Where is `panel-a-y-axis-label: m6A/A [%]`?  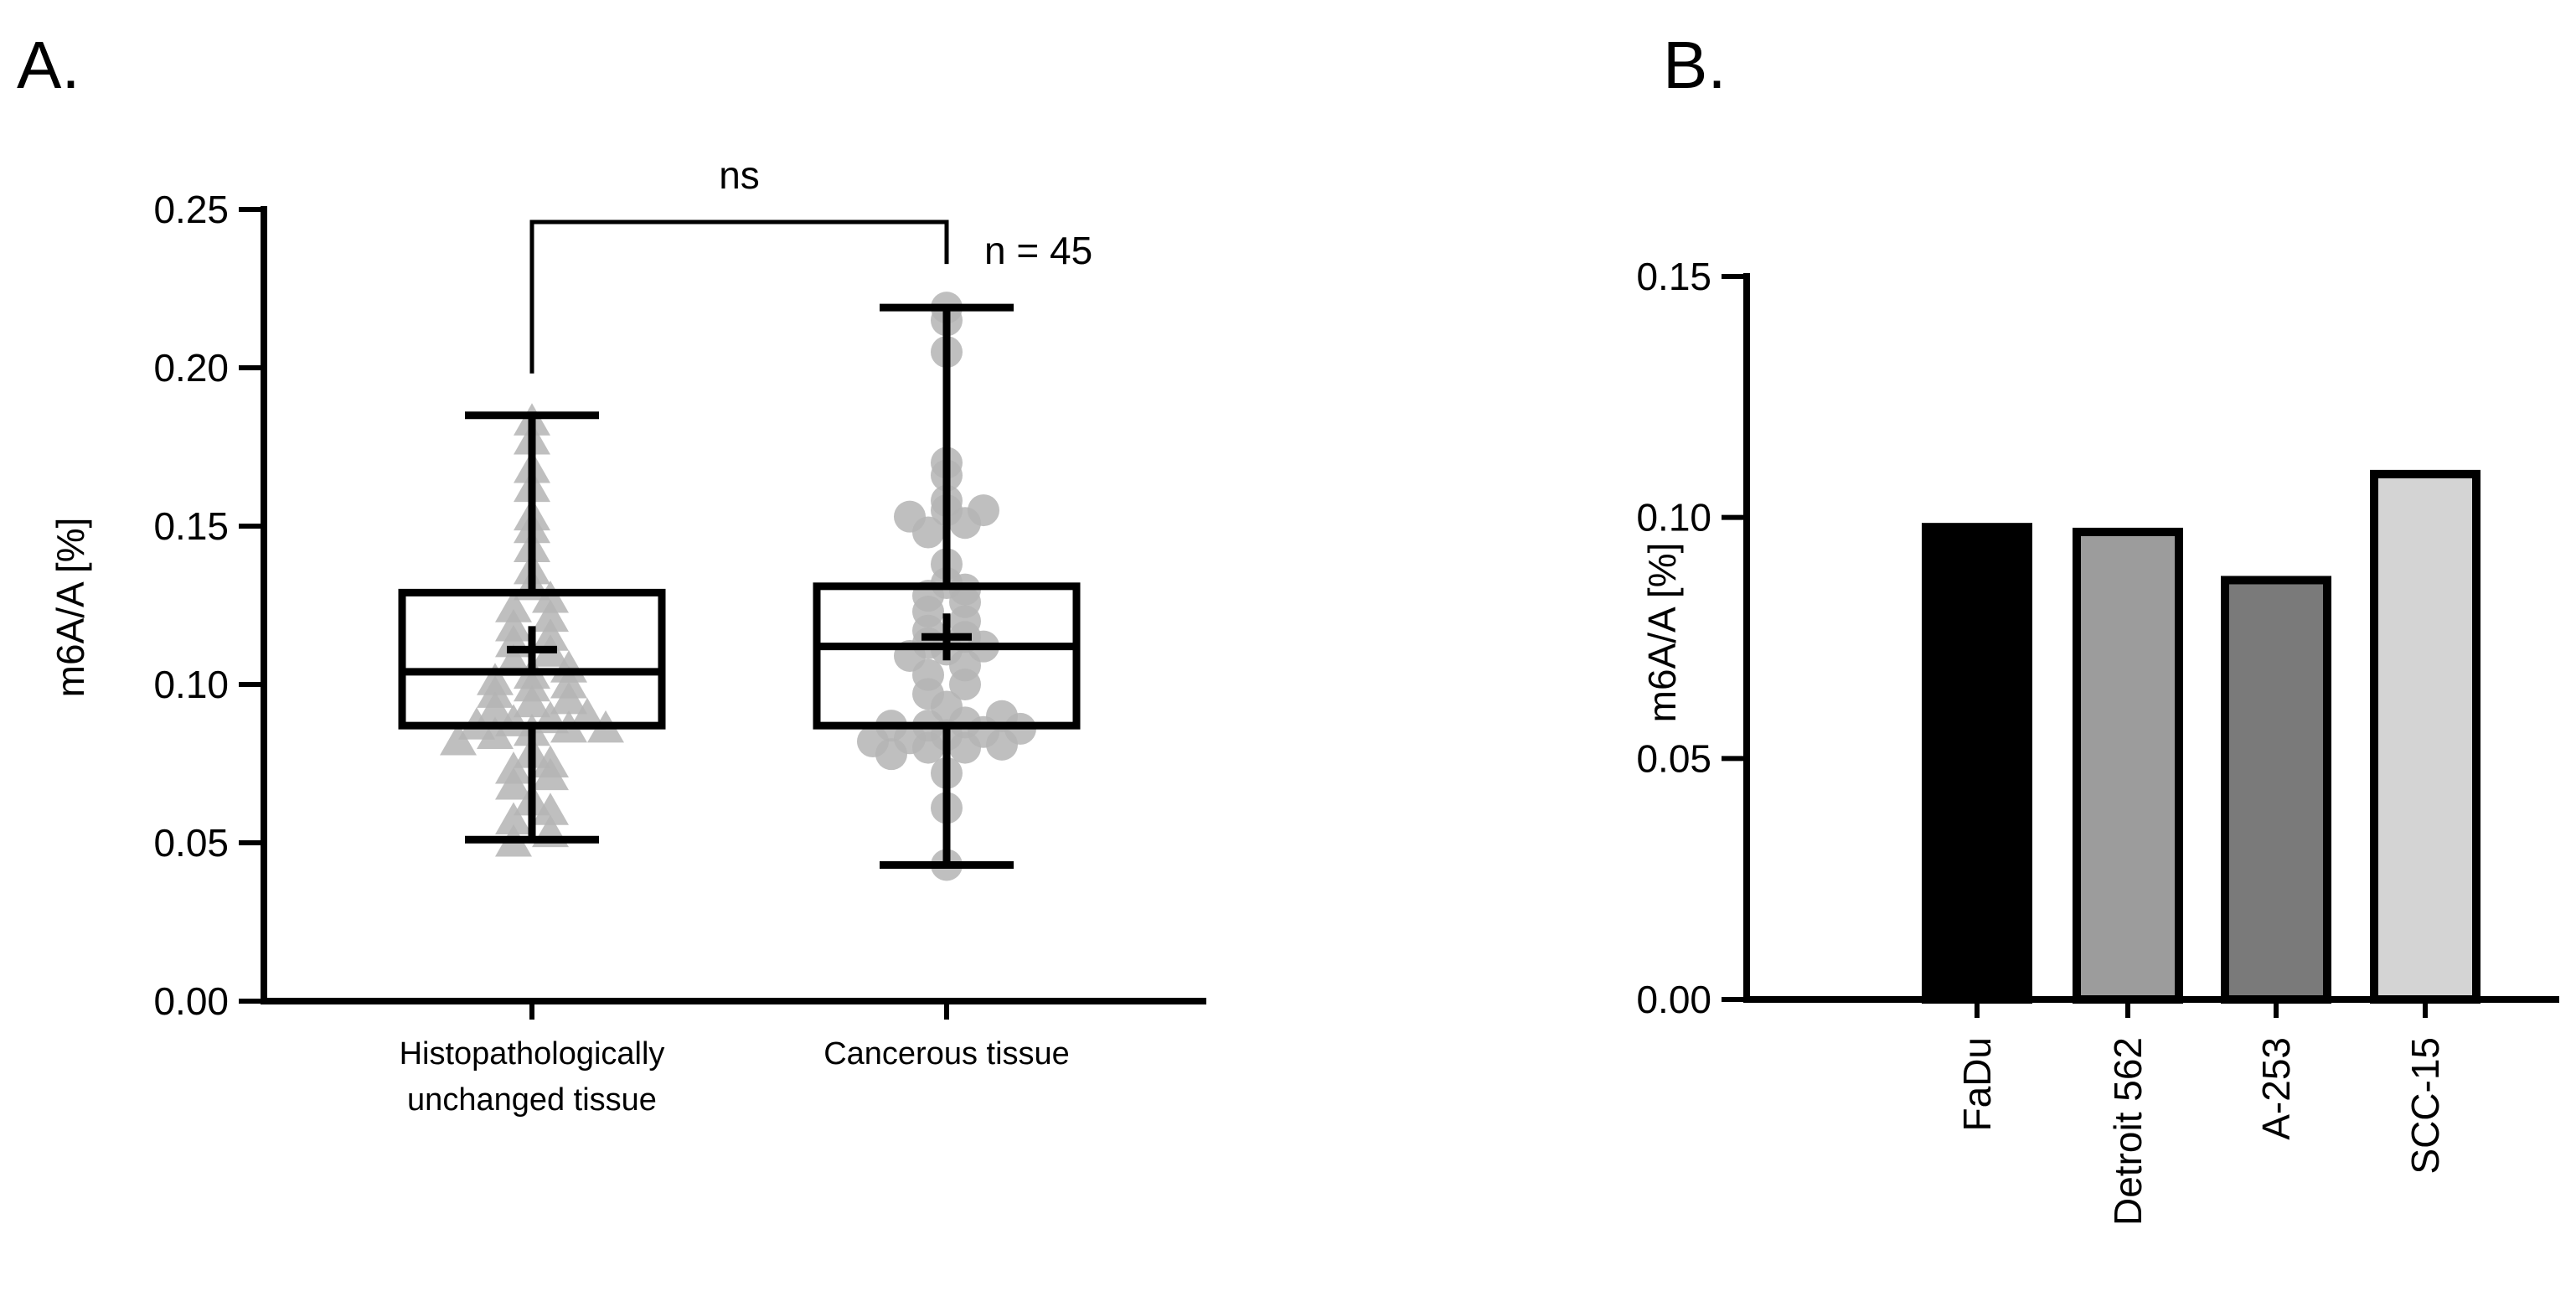 panel-a-y-axis-label: m6A/A [%] is located at coordinates (70, 608).